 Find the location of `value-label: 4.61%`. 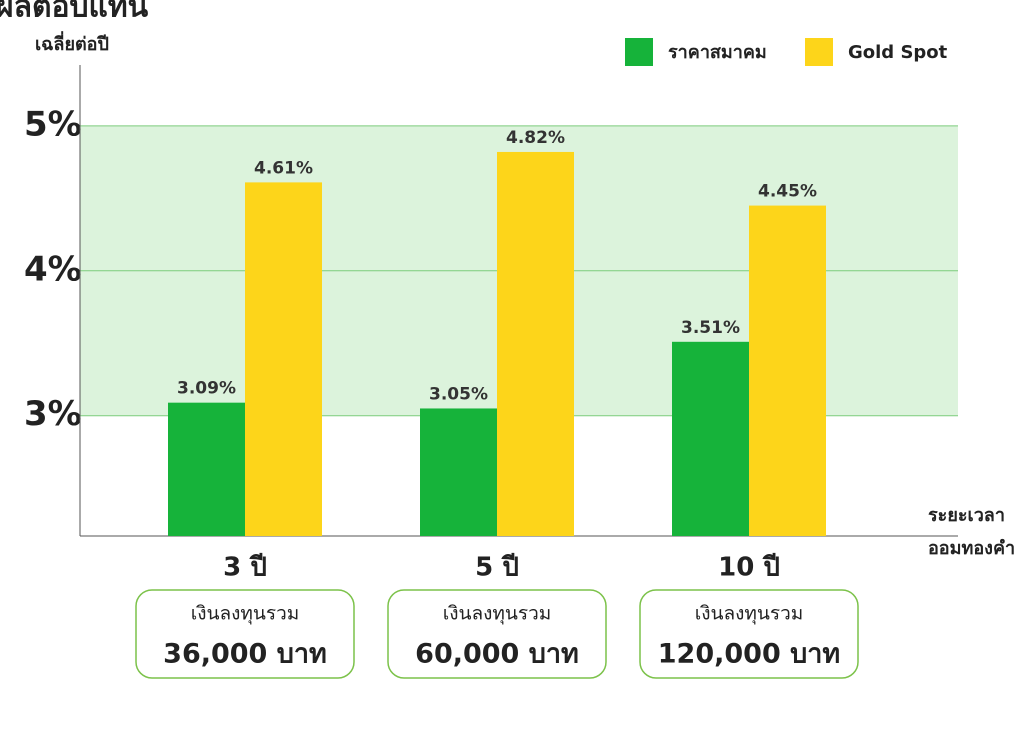

value-label: 4.61% is located at coordinates (283, 168).